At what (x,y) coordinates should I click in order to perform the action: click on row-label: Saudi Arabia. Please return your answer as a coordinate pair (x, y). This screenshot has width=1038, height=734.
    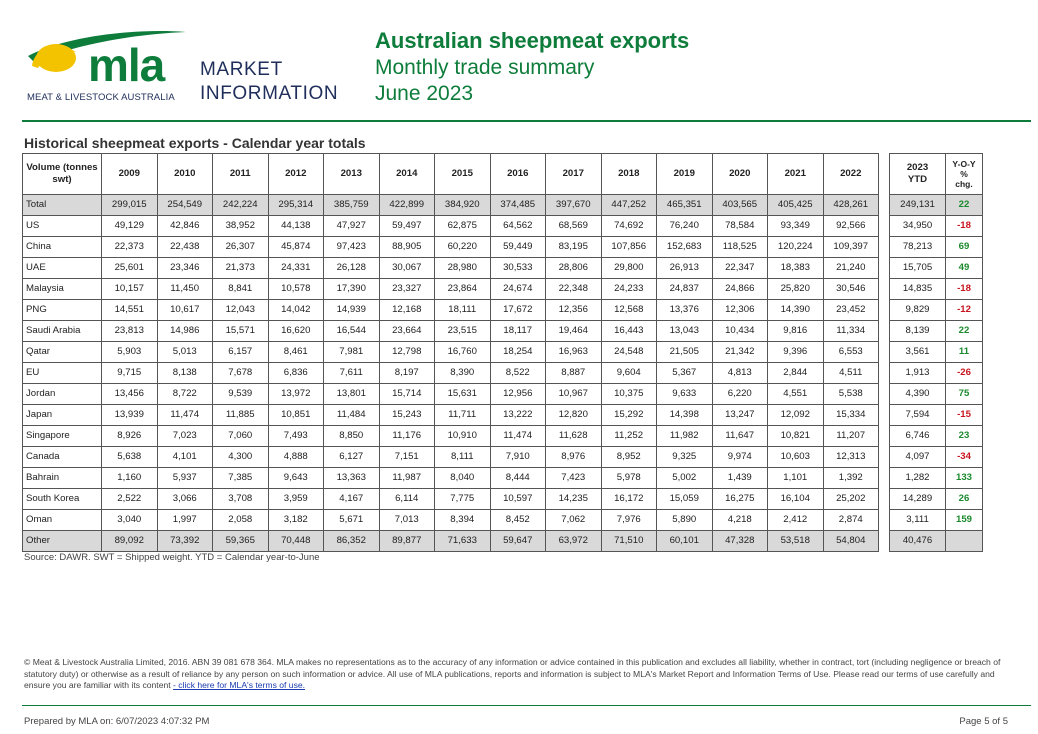
    Looking at the image, I should click on (62, 331).